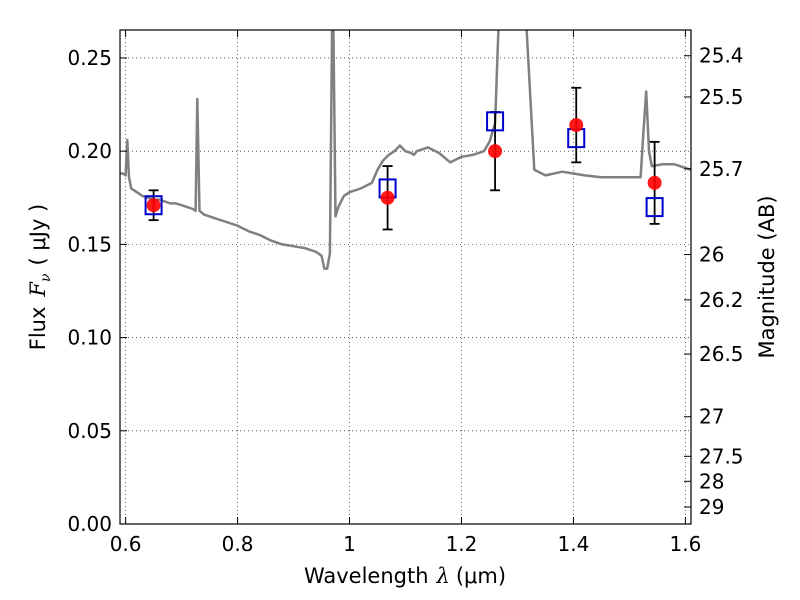 Image resolution: width=800 pixels, height=600 pixels. I want to click on magnitude-tick-label: 29, so click(711, 507).